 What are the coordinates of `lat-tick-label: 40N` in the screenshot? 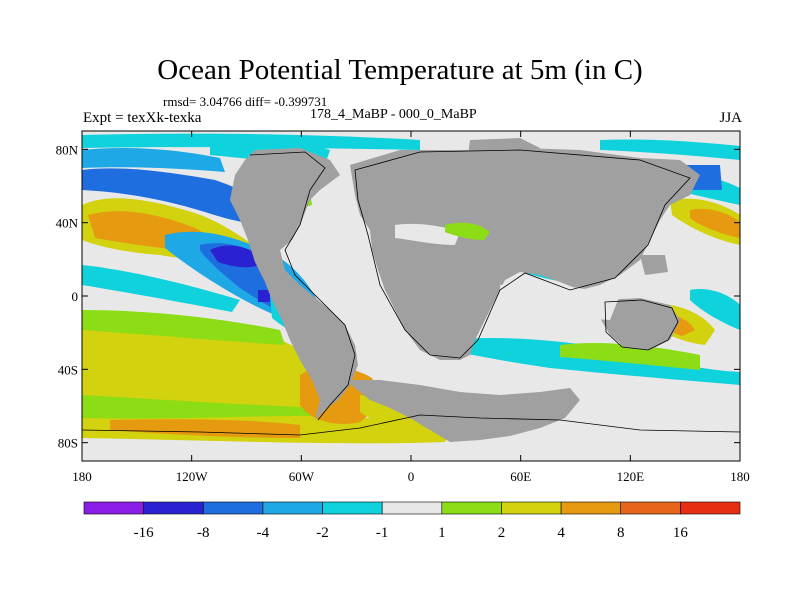 It's located at (67, 223).